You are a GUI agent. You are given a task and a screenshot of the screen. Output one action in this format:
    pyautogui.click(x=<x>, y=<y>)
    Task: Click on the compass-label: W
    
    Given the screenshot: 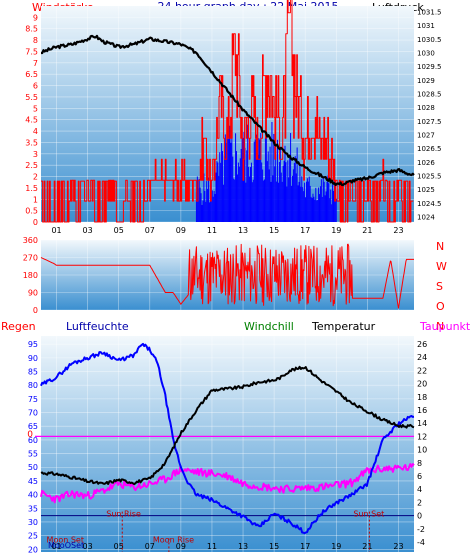 What is the action you would take?
    pyautogui.click(x=441, y=266)
    